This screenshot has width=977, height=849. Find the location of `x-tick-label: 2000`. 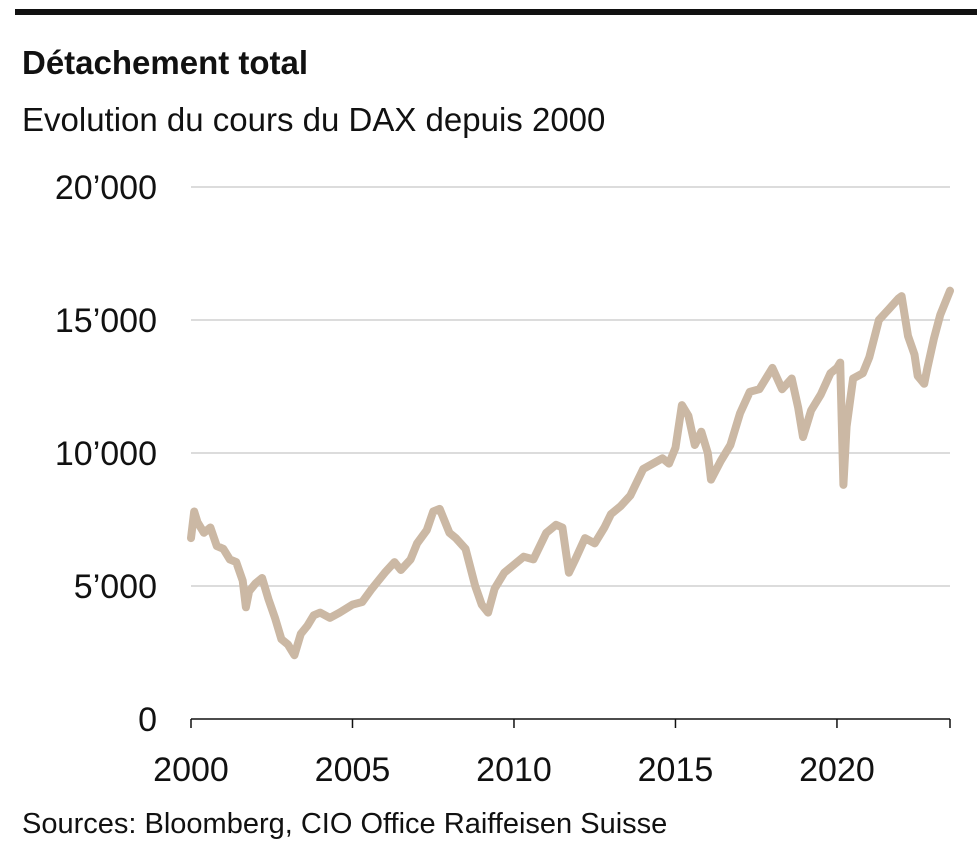

x-tick-label: 2000 is located at coordinates (191, 770).